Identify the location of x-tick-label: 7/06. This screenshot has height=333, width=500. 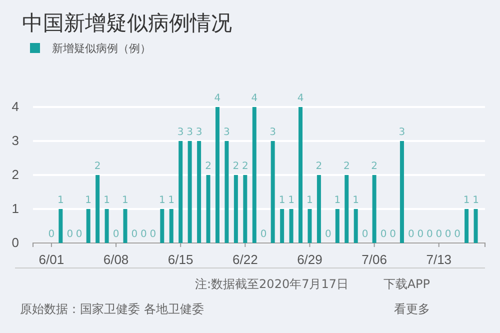
(374, 260).